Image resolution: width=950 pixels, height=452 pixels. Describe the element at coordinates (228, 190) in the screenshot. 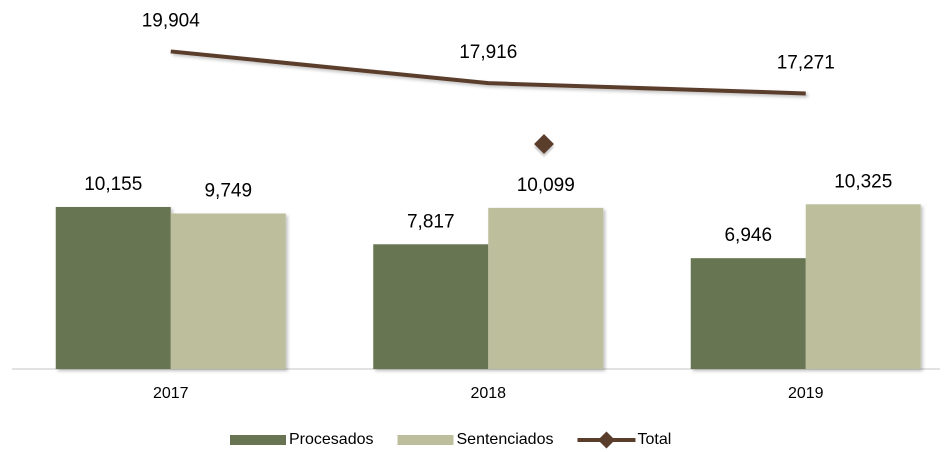

I see `data-label: 9,749` at that location.